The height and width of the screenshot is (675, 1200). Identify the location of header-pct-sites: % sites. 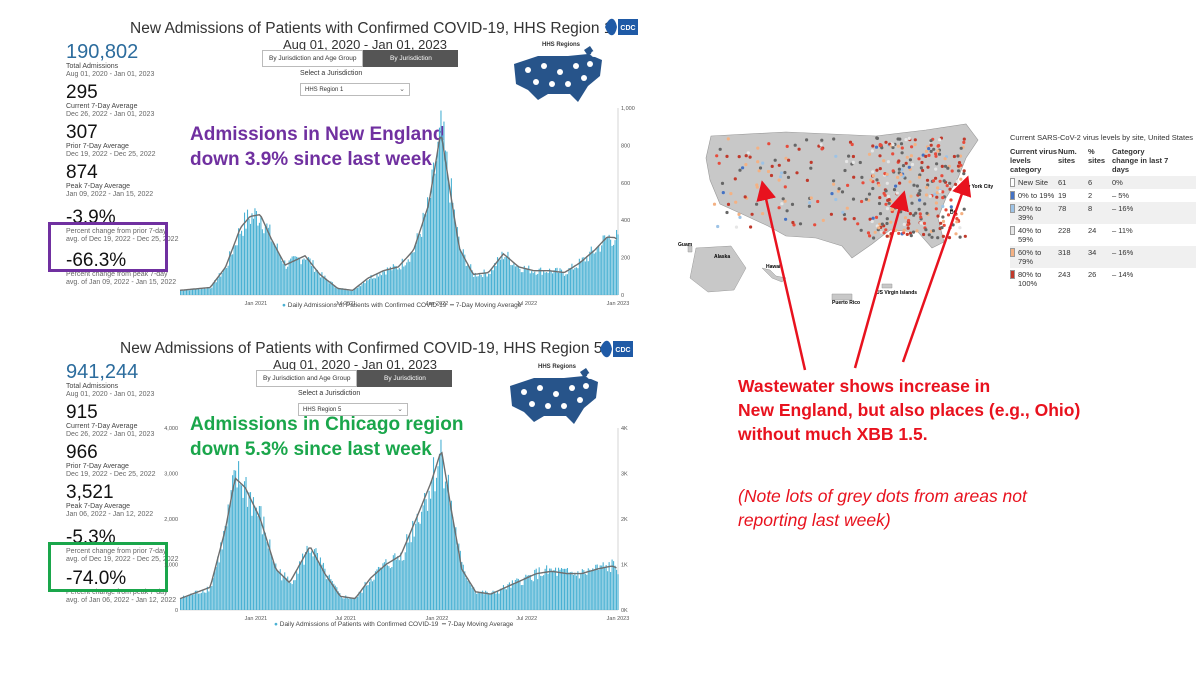
(1097, 156).